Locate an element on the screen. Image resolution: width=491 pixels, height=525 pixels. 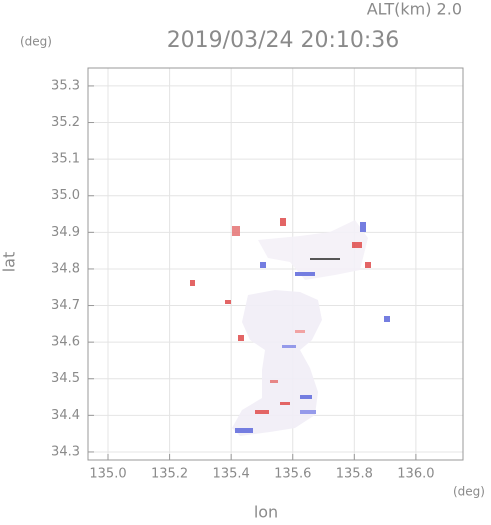
y-tick-label: 34.9 is located at coordinates (65, 232).